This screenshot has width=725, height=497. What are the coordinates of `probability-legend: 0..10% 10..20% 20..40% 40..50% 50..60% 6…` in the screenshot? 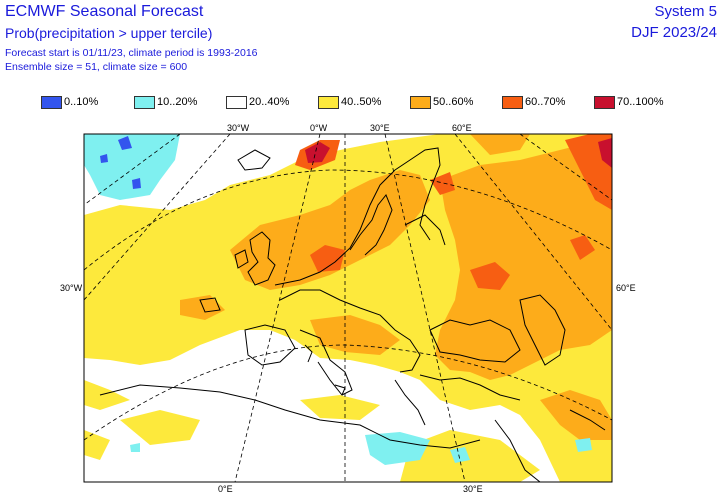 It's located at (362, 104).